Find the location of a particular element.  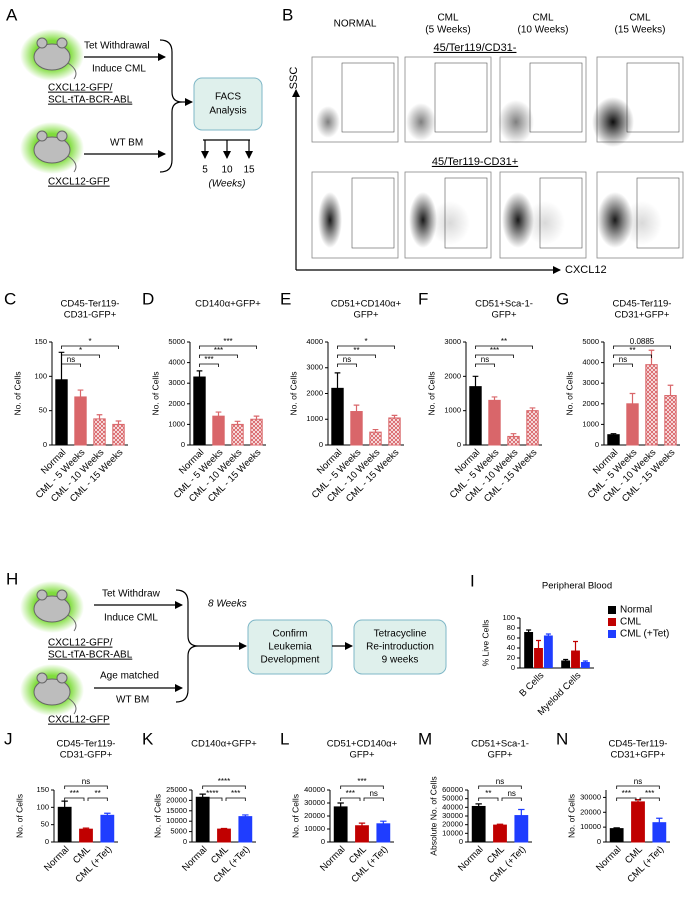

label: M is located at coordinates (425, 738).